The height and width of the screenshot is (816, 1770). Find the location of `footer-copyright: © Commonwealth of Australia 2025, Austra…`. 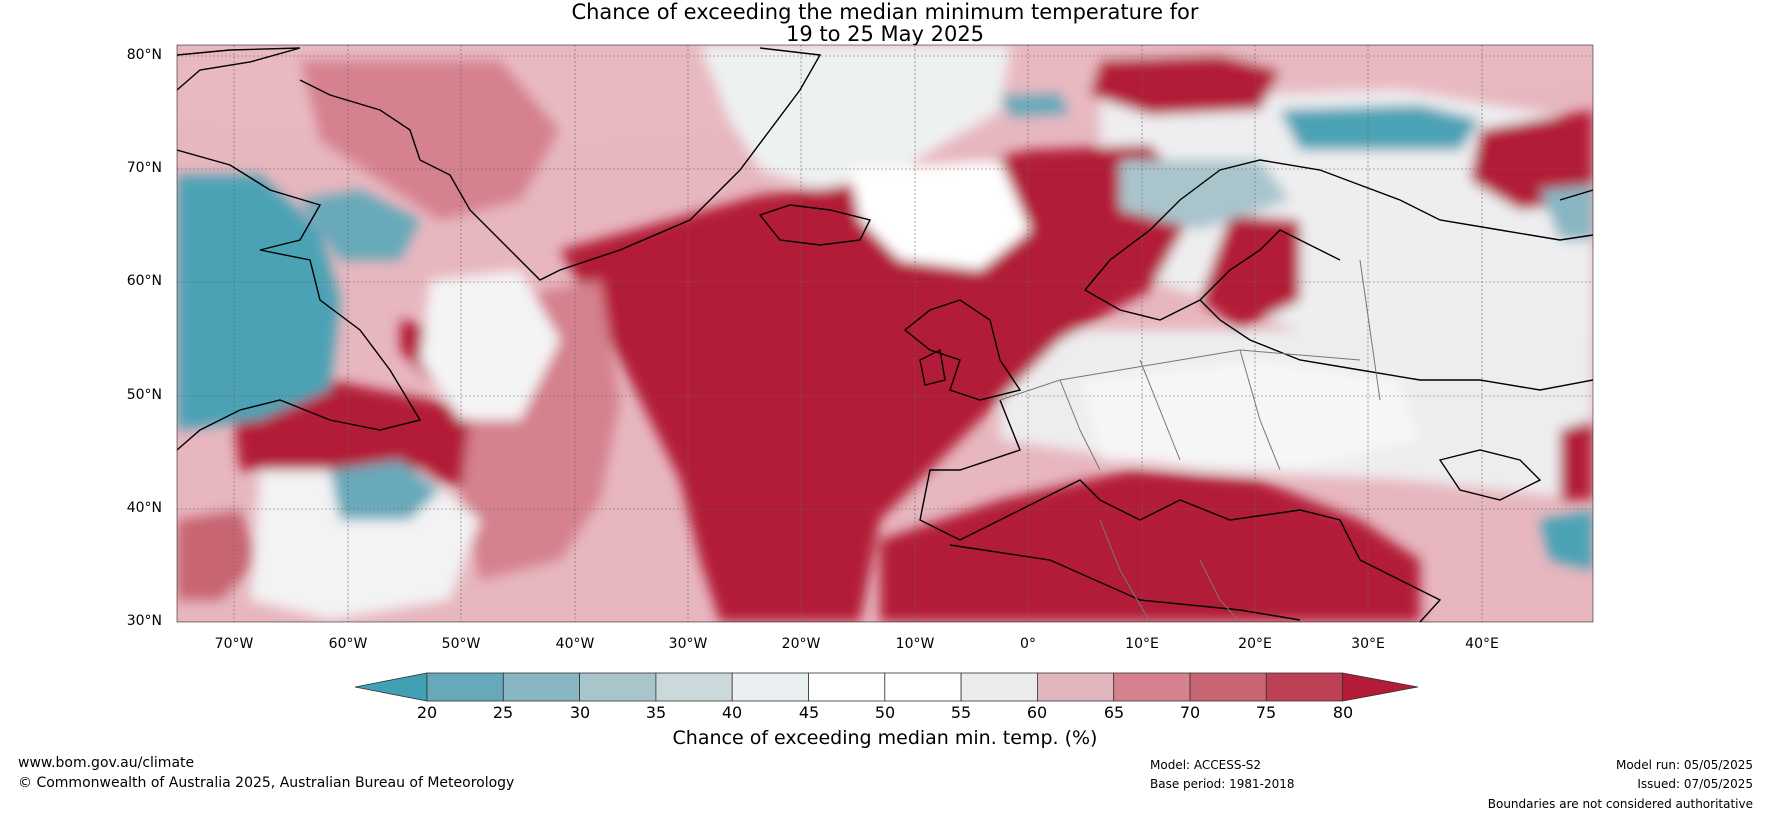

footer-copyright: © Commonwealth of Australia 2025, Austra… is located at coordinates (266, 783).